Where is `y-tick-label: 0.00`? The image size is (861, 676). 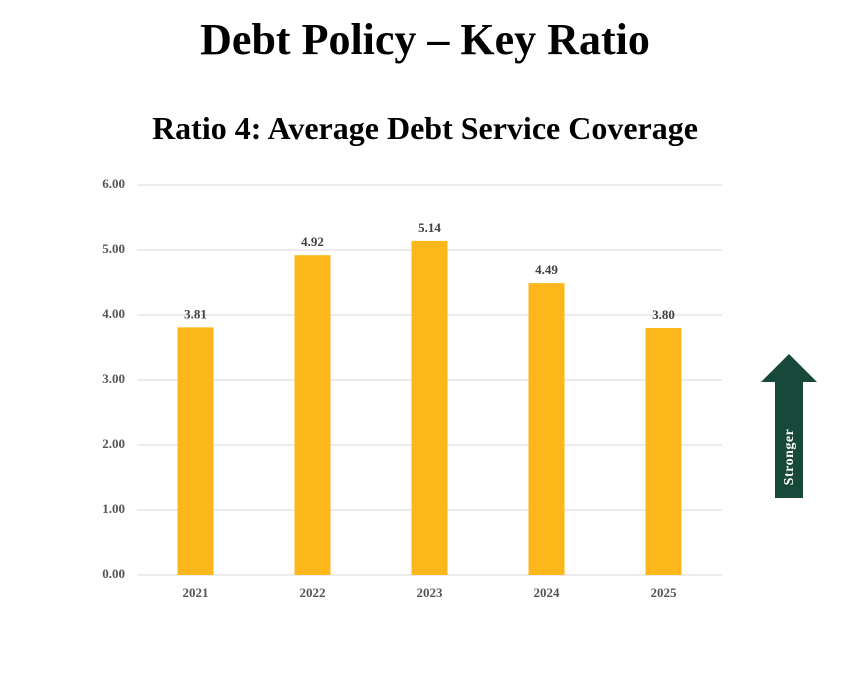
y-tick-label: 0.00 is located at coordinates (113, 573).